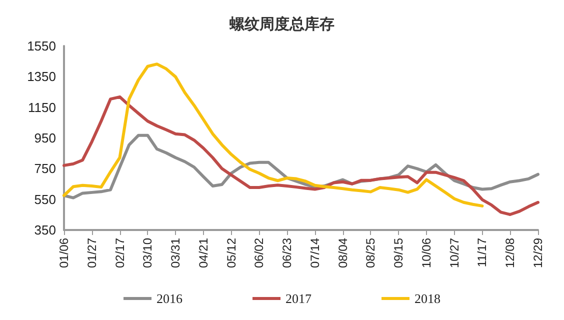 The height and width of the screenshot is (320, 564). Describe the element at coordinates (41, 76) in the screenshot. I see `y-tick-label: 1350` at that location.